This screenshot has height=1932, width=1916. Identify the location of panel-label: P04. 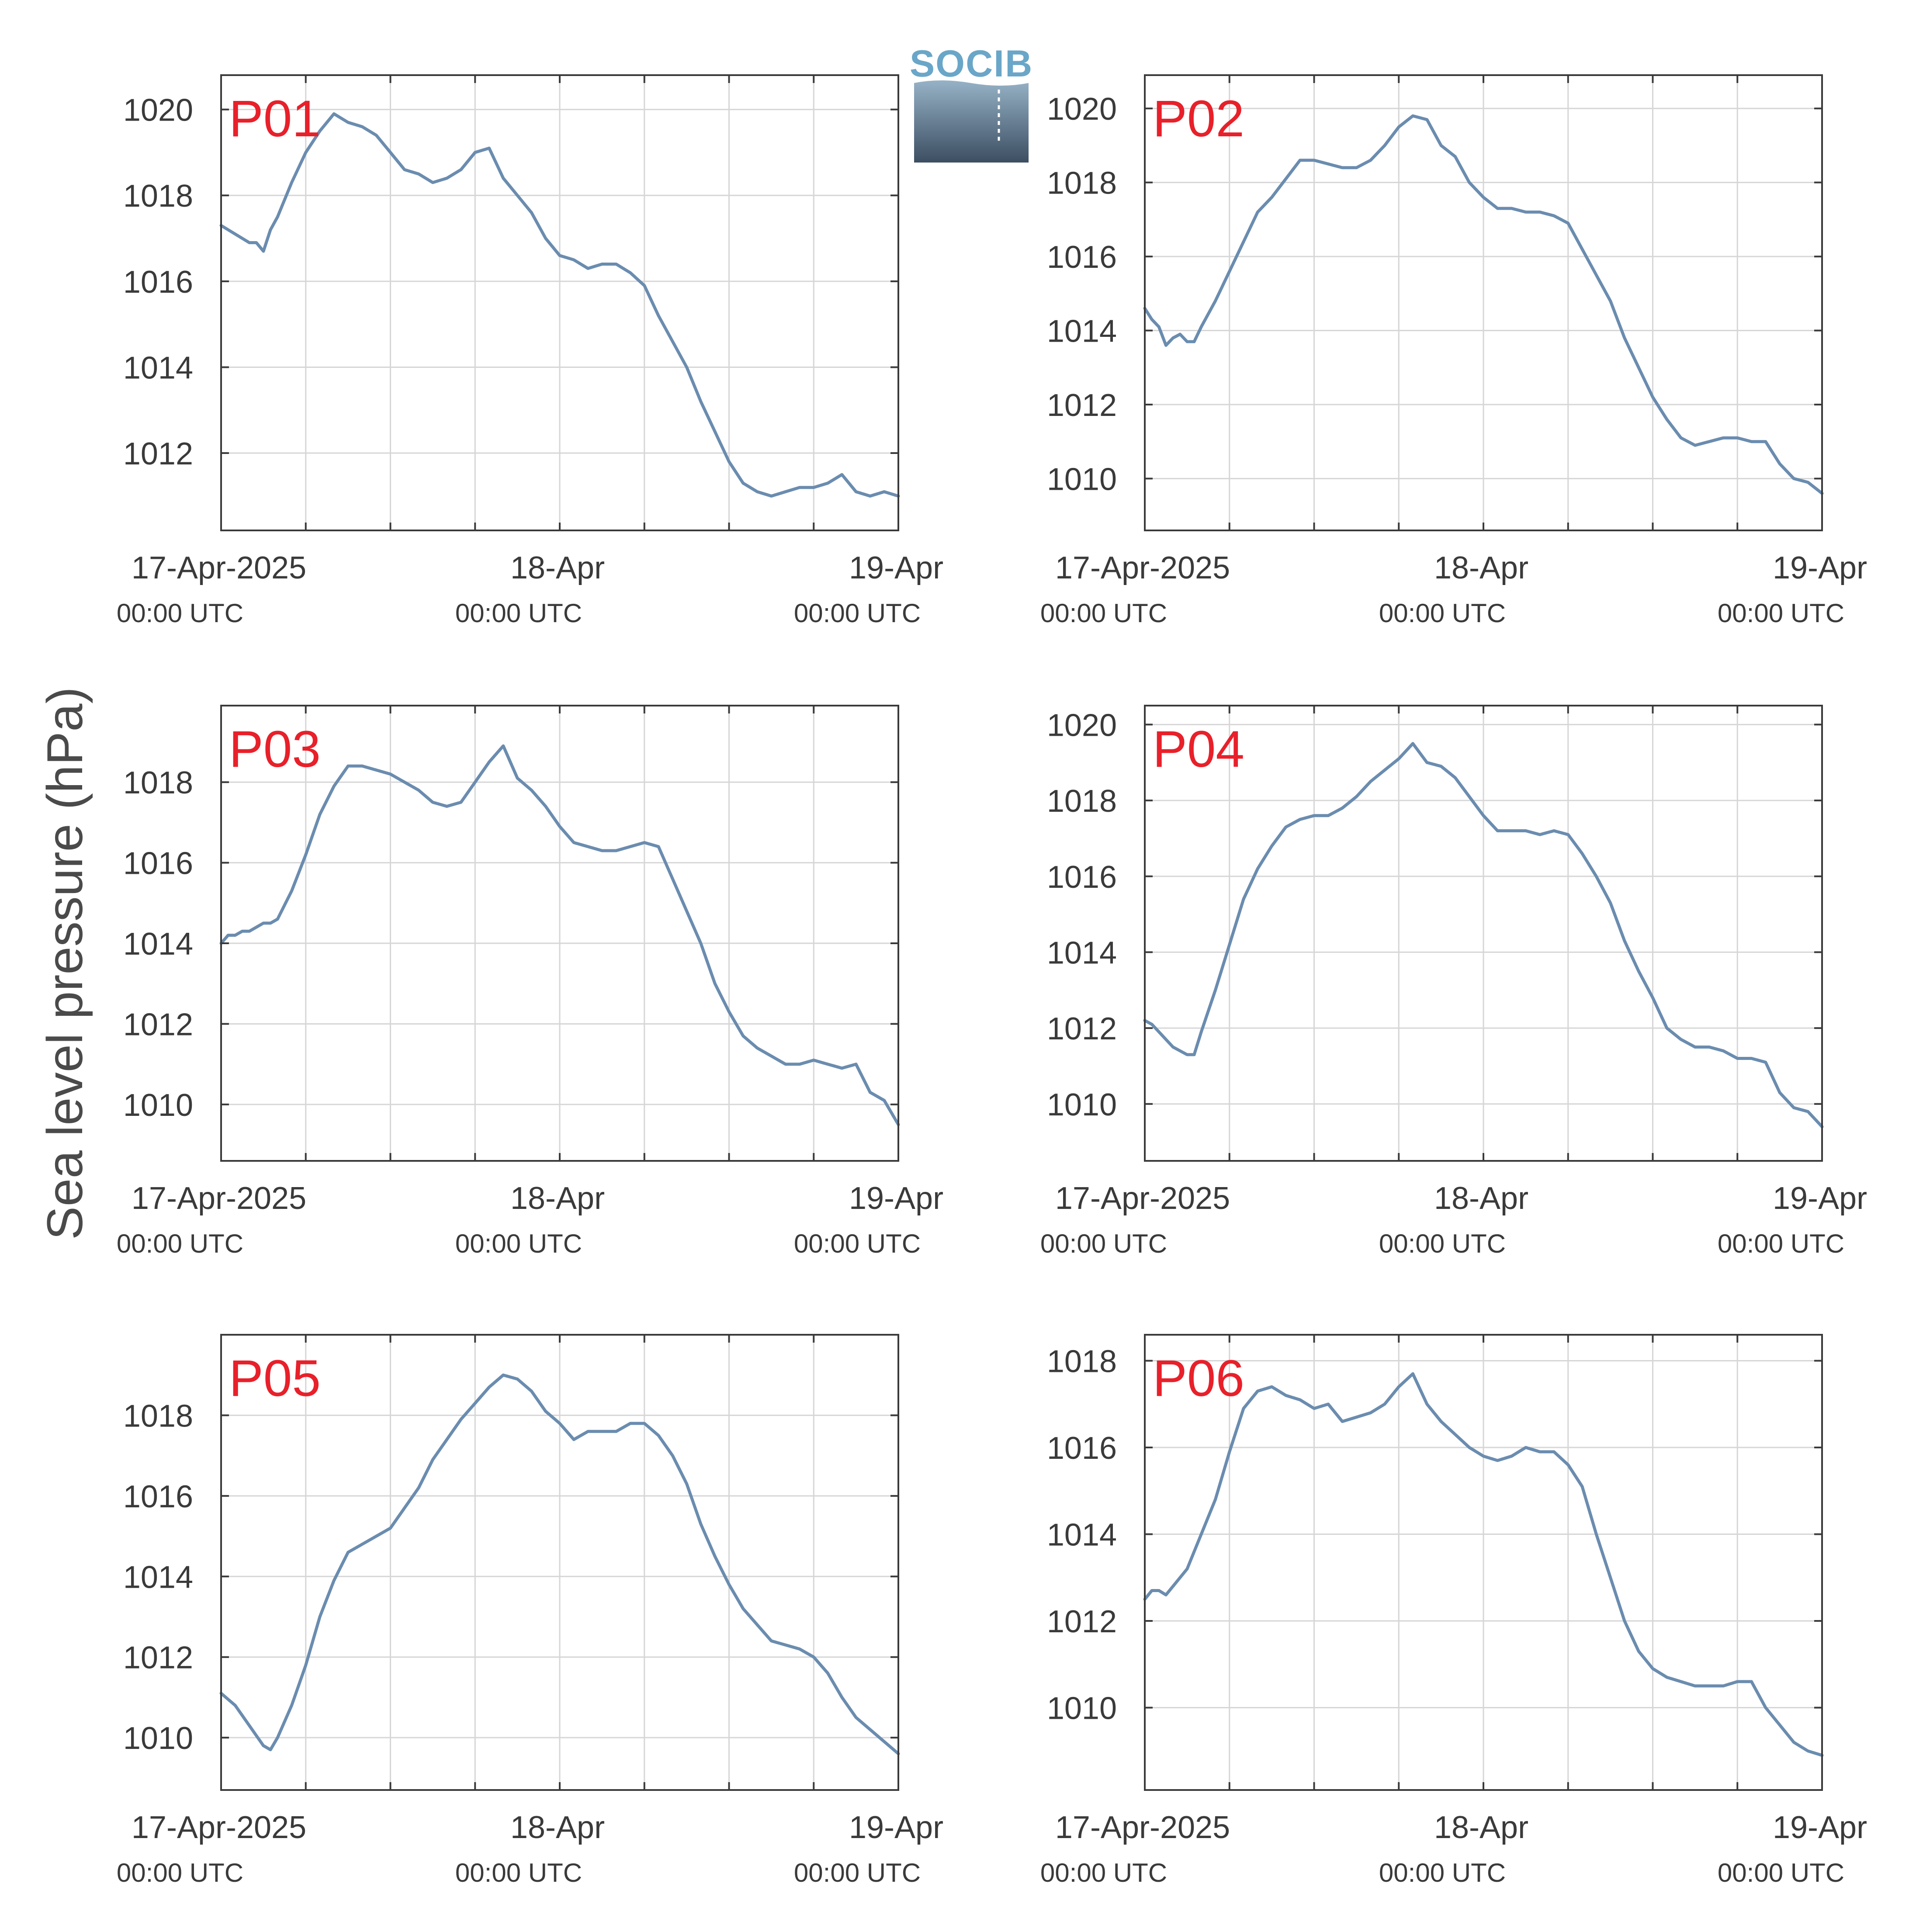
(1198, 749).